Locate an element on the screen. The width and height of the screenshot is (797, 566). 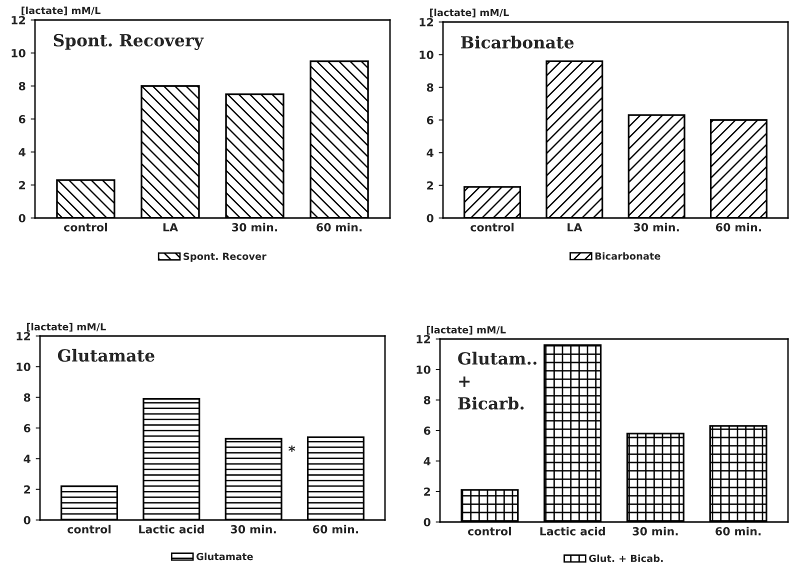
legend-label: Glutamate is located at coordinates (224, 556).